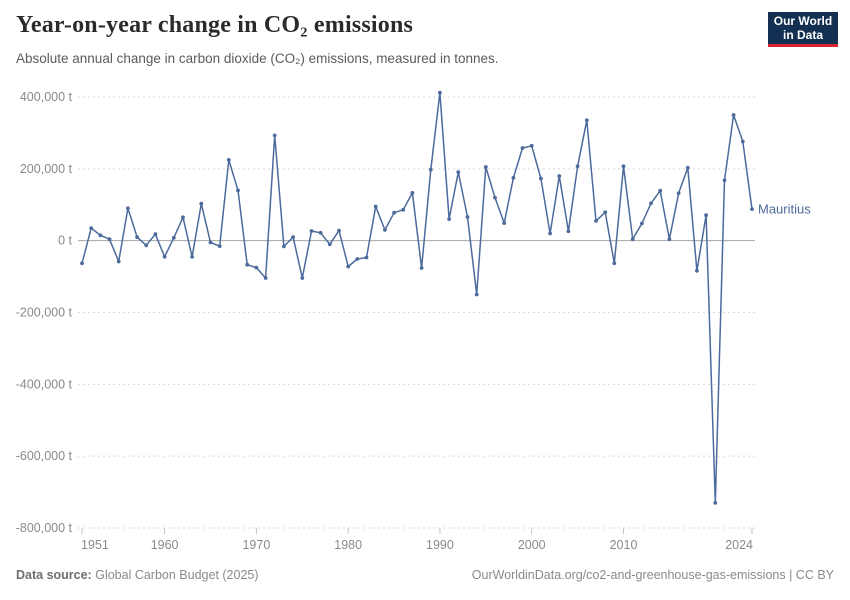 The height and width of the screenshot is (600, 850). What do you see at coordinates (165, 545) in the screenshot?
I see `x-tick-label: 1960` at bounding box center [165, 545].